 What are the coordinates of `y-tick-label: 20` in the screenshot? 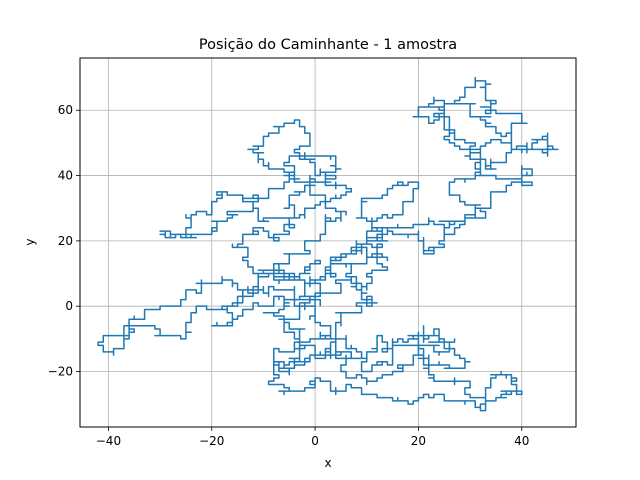 It's located at (65, 241).